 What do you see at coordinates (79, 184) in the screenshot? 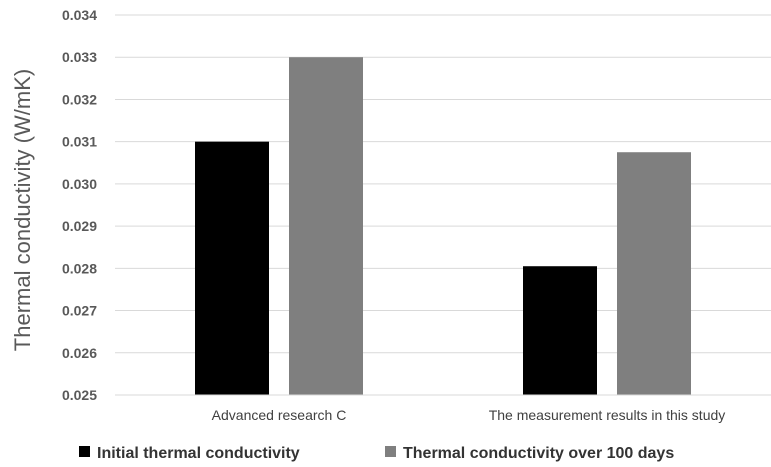
I see `y-tick-label: 0.030` at bounding box center [79, 184].